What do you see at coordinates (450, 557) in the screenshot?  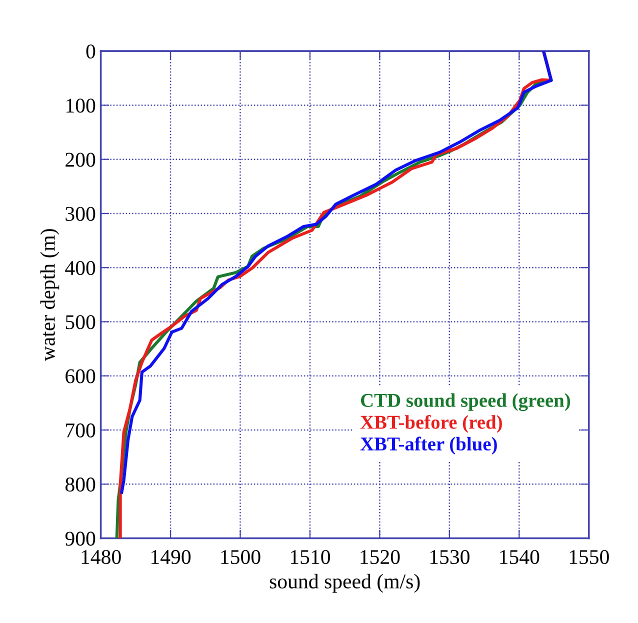 I see `x-tick-label: 1530` at bounding box center [450, 557].